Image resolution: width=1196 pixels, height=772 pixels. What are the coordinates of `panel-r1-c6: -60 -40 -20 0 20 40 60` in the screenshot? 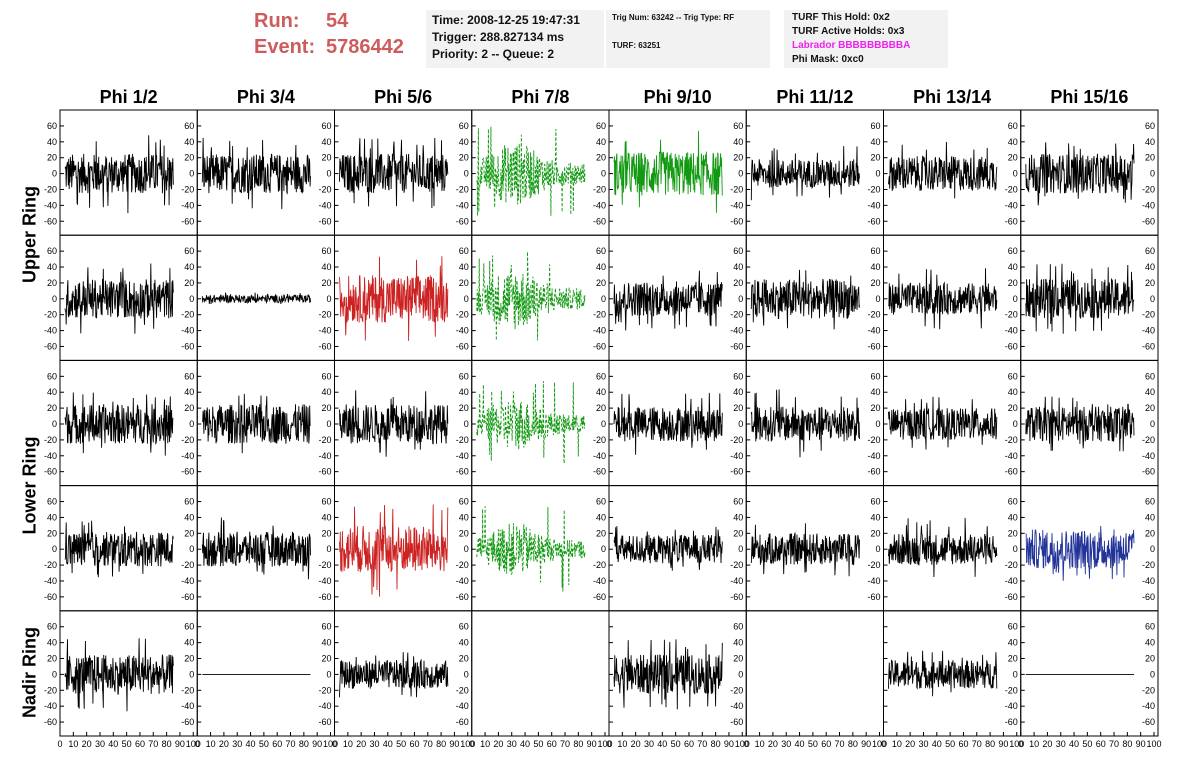 It's located at (814, 172).